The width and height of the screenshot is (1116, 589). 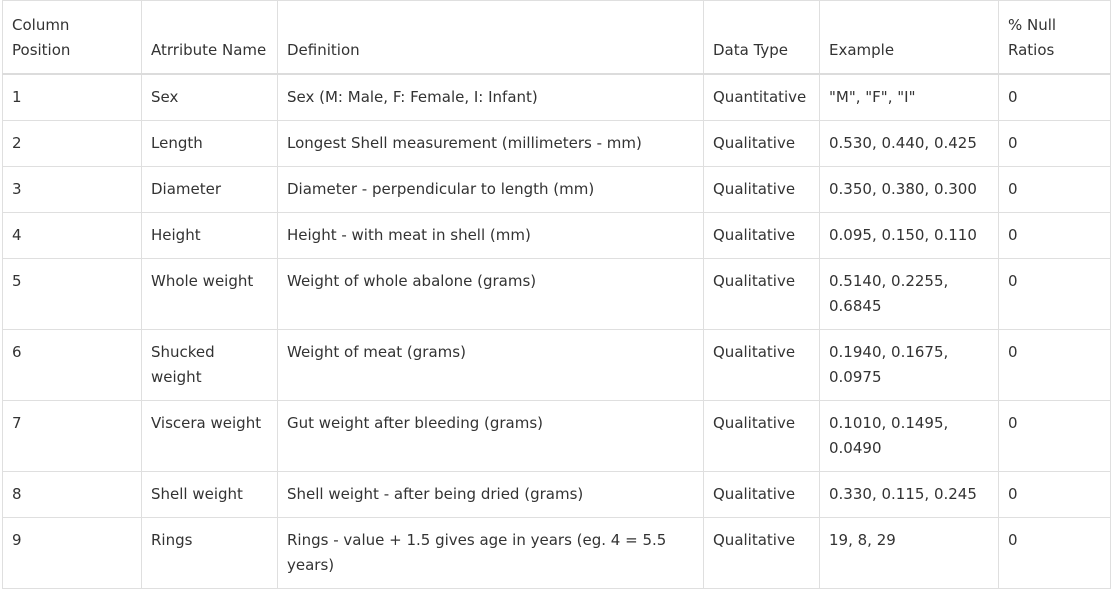 What do you see at coordinates (909, 436) in the screenshot?
I see `cell-example: 0.1010, 0.1495, 0.0490` at bounding box center [909, 436].